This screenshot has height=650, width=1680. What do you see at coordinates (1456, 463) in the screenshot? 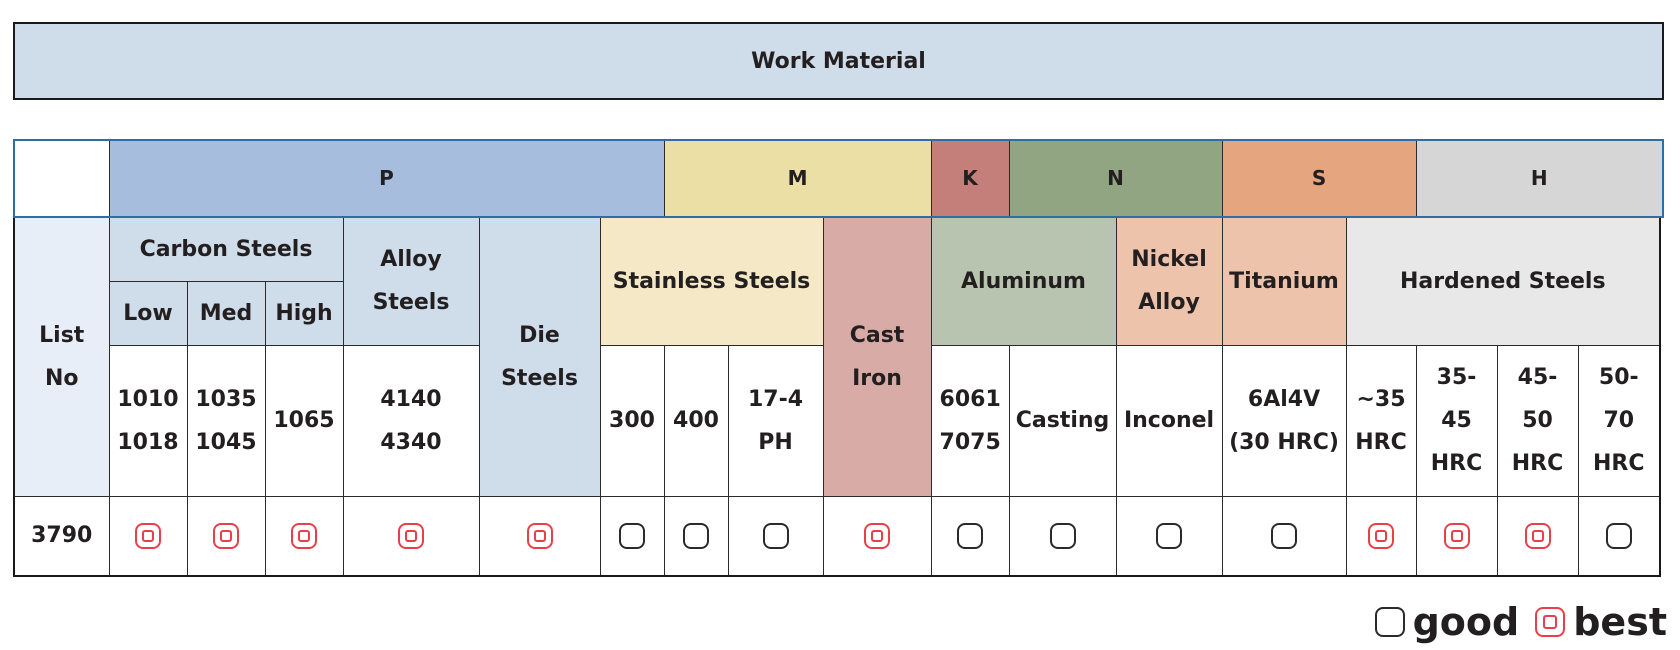
I see `grade-h3545-3: HRC` at bounding box center [1456, 463].